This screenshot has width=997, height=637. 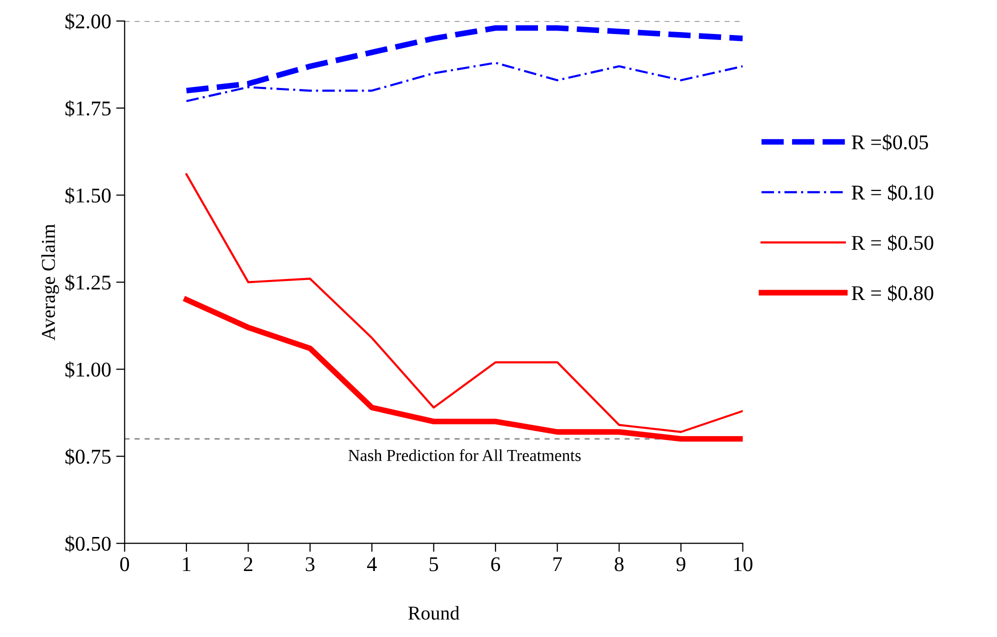 I want to click on y-tick-label: $1.75, so click(x=88, y=108).